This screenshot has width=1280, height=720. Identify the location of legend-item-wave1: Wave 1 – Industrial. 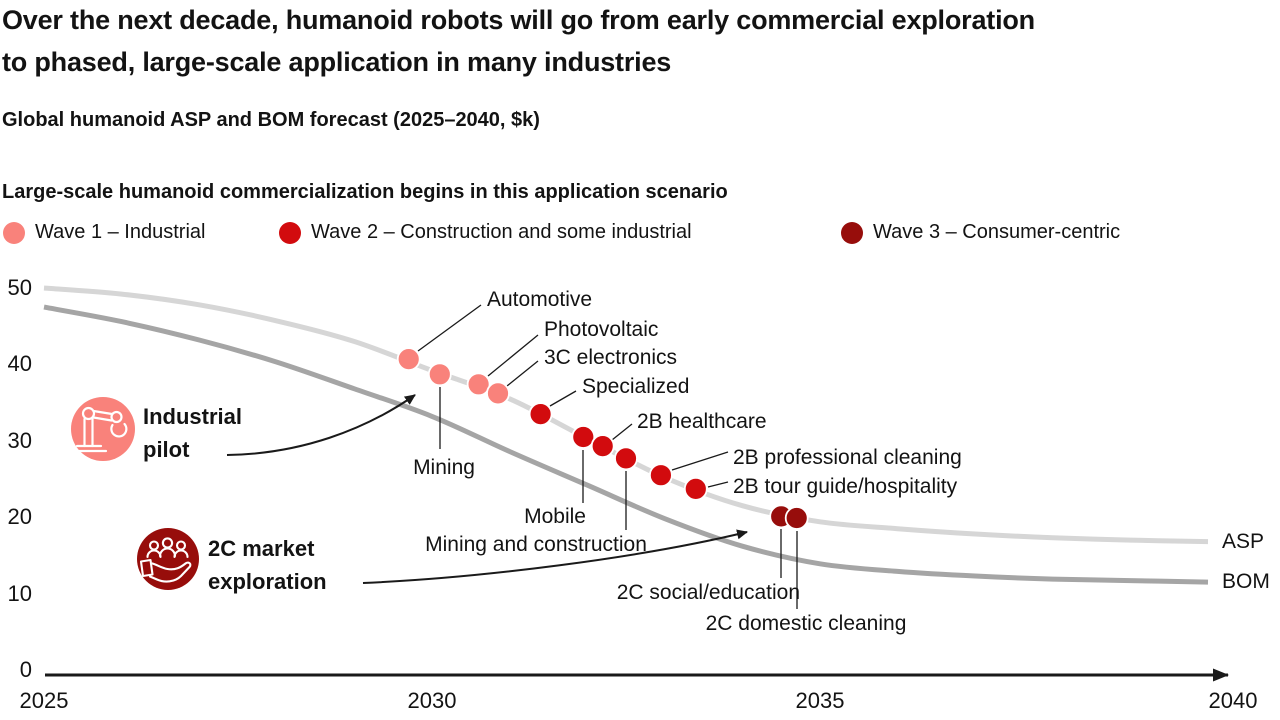
(104, 232).